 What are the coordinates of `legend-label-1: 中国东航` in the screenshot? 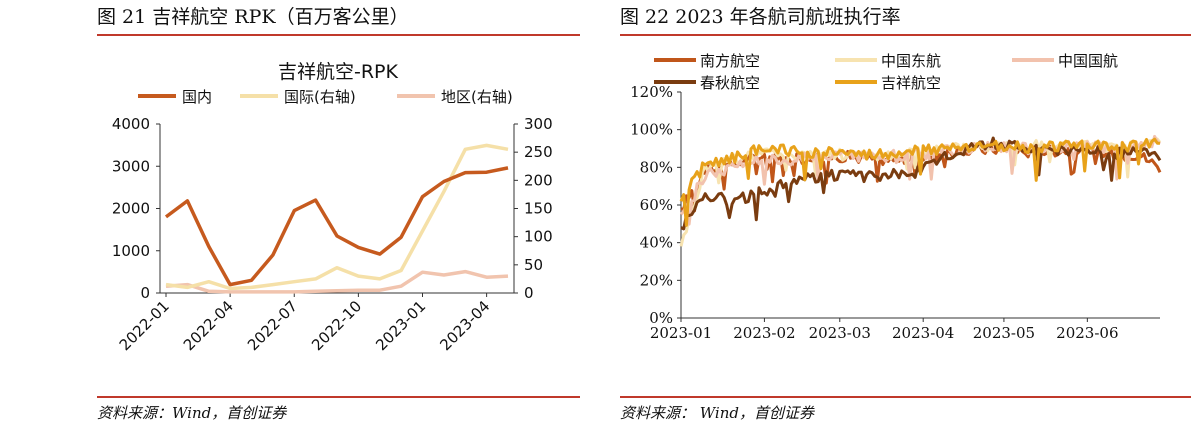 It's located at (911, 61).